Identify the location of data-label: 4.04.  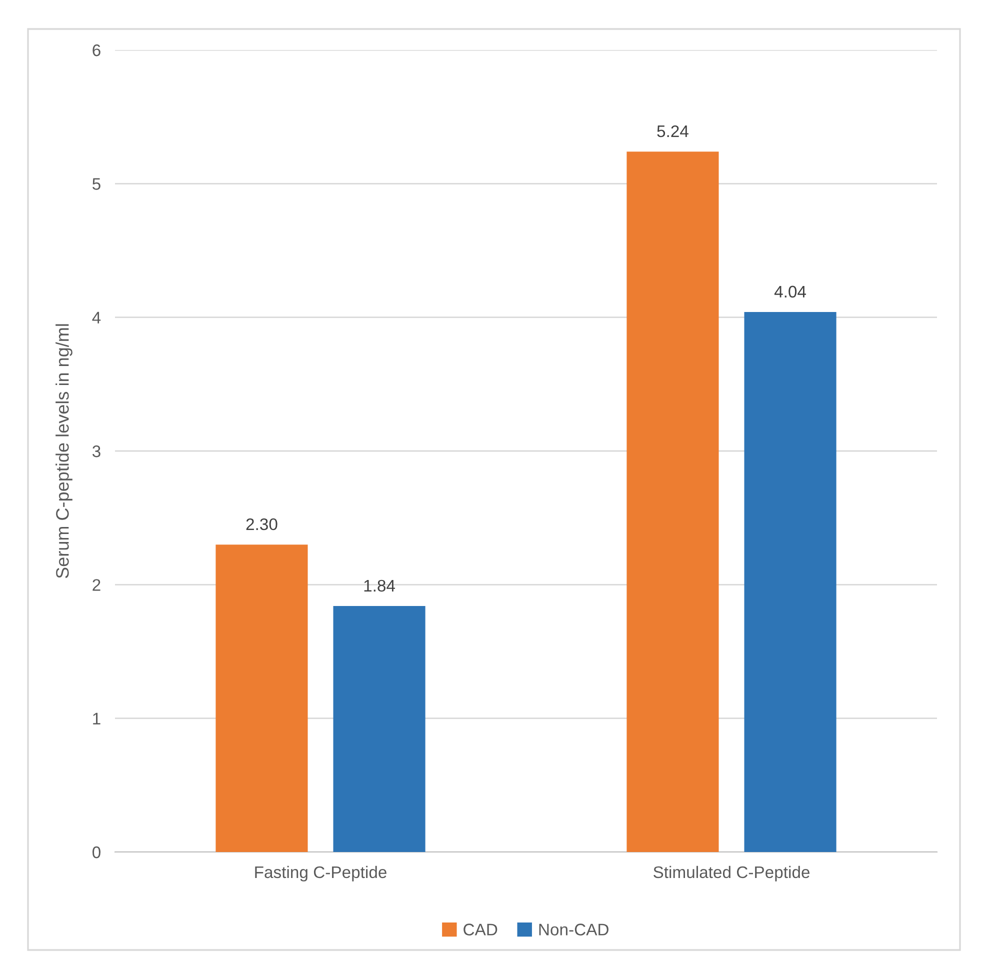
(790, 292).